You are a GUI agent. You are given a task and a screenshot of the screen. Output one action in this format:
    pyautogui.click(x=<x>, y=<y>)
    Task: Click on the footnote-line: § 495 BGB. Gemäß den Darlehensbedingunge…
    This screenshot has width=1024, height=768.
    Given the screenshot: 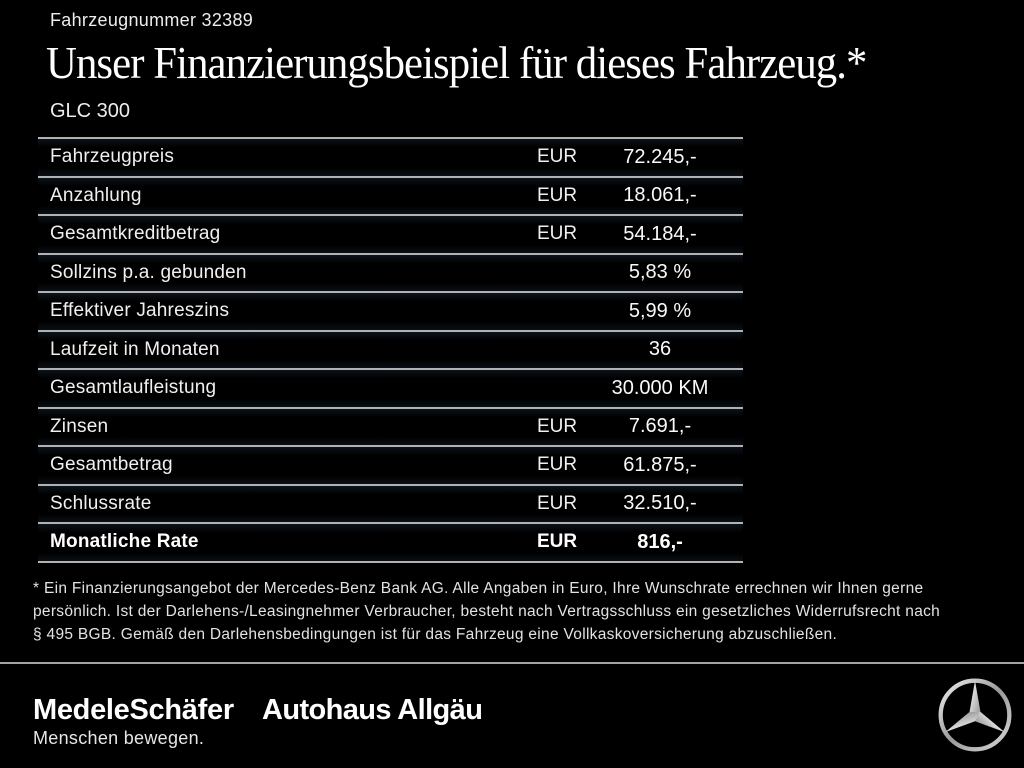 What is the action you would take?
    pyautogui.click(x=435, y=634)
    